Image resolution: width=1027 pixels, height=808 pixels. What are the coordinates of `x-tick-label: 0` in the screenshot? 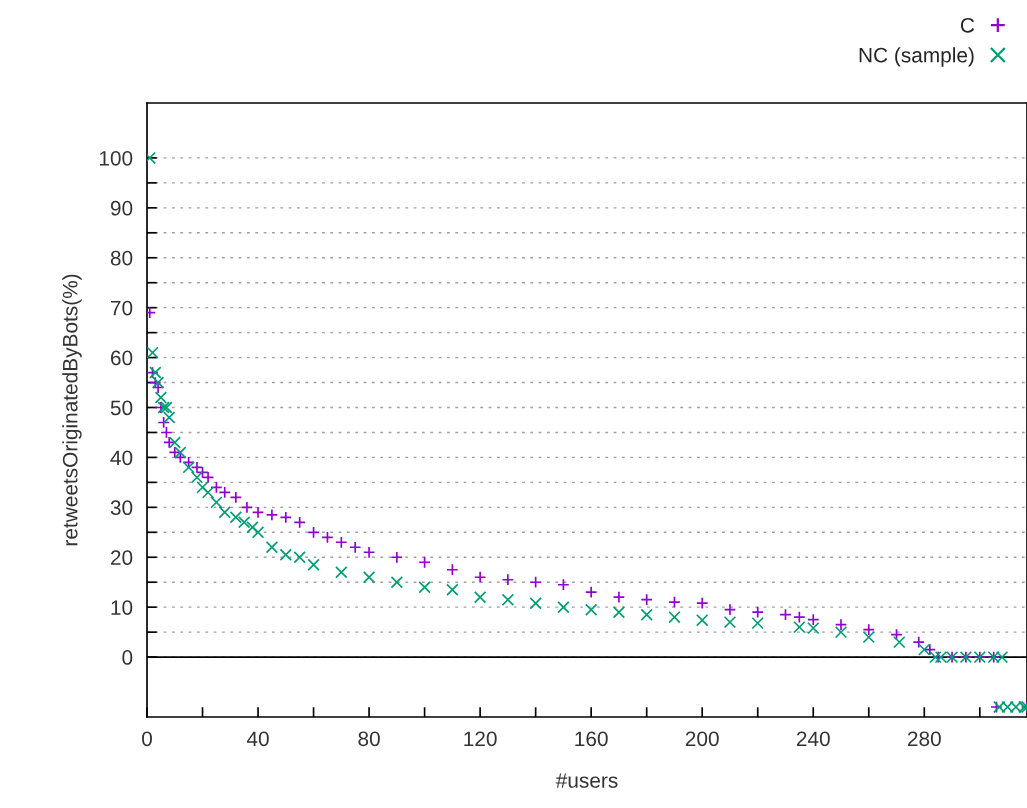 It's located at (147, 739).